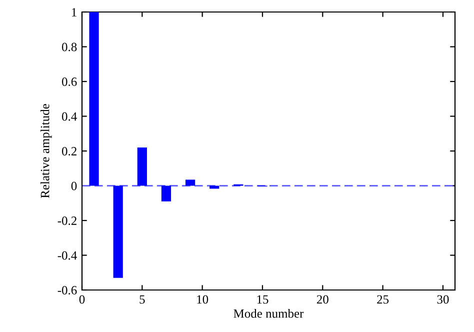 The image size is (474, 332). I want to click on y-tick-label: 0.4, so click(69, 116).